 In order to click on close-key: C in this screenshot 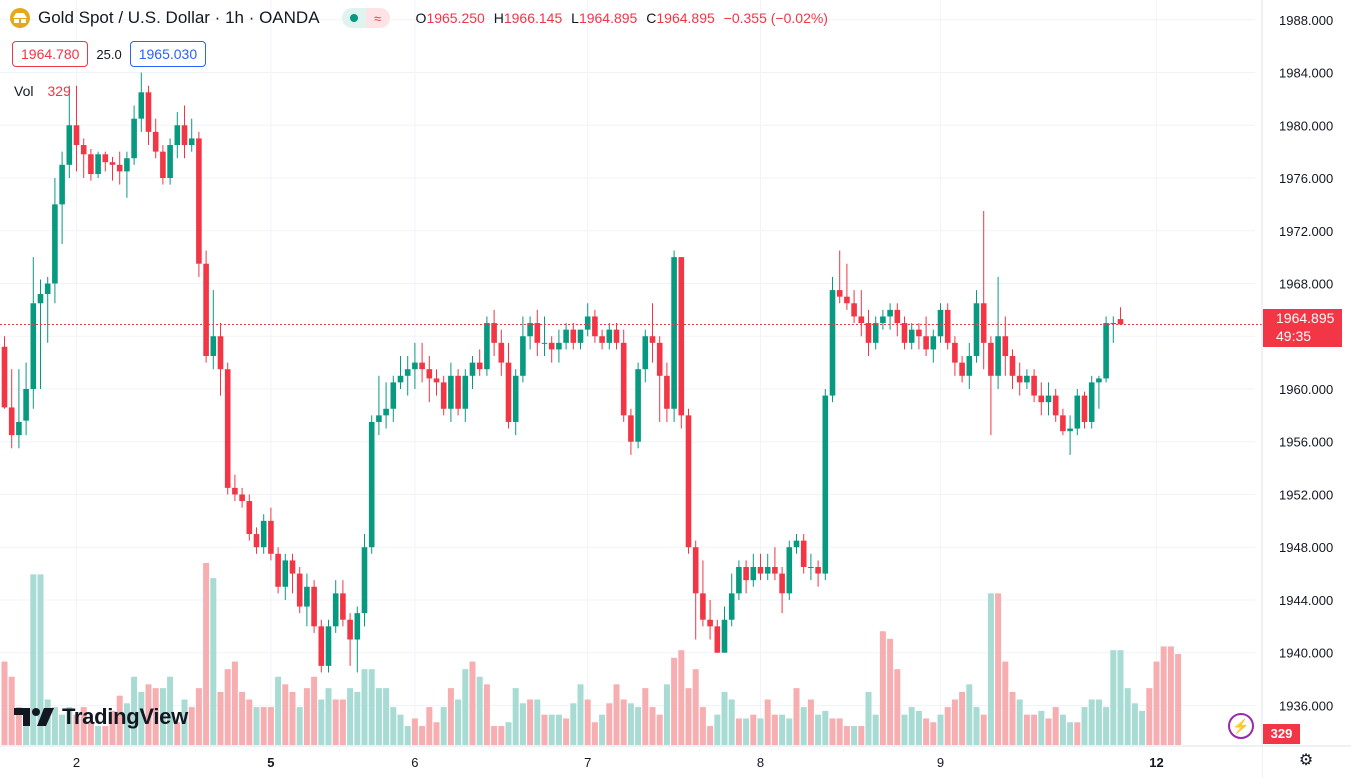, I will do `click(651, 18)`.